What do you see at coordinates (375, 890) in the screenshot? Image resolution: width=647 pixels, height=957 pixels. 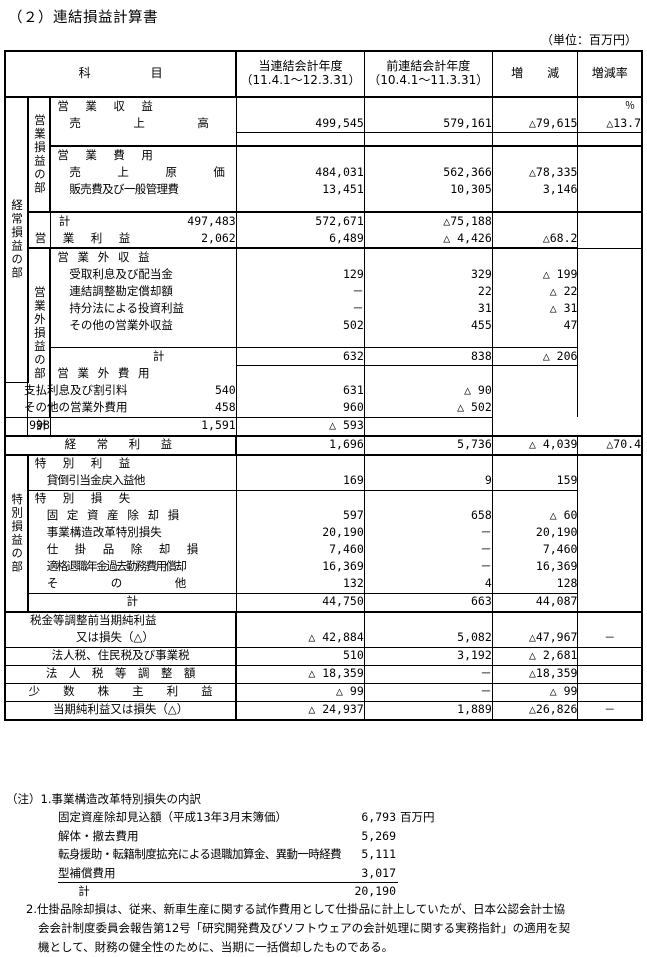 I see `note-1-total-amount: 20,190` at bounding box center [375, 890].